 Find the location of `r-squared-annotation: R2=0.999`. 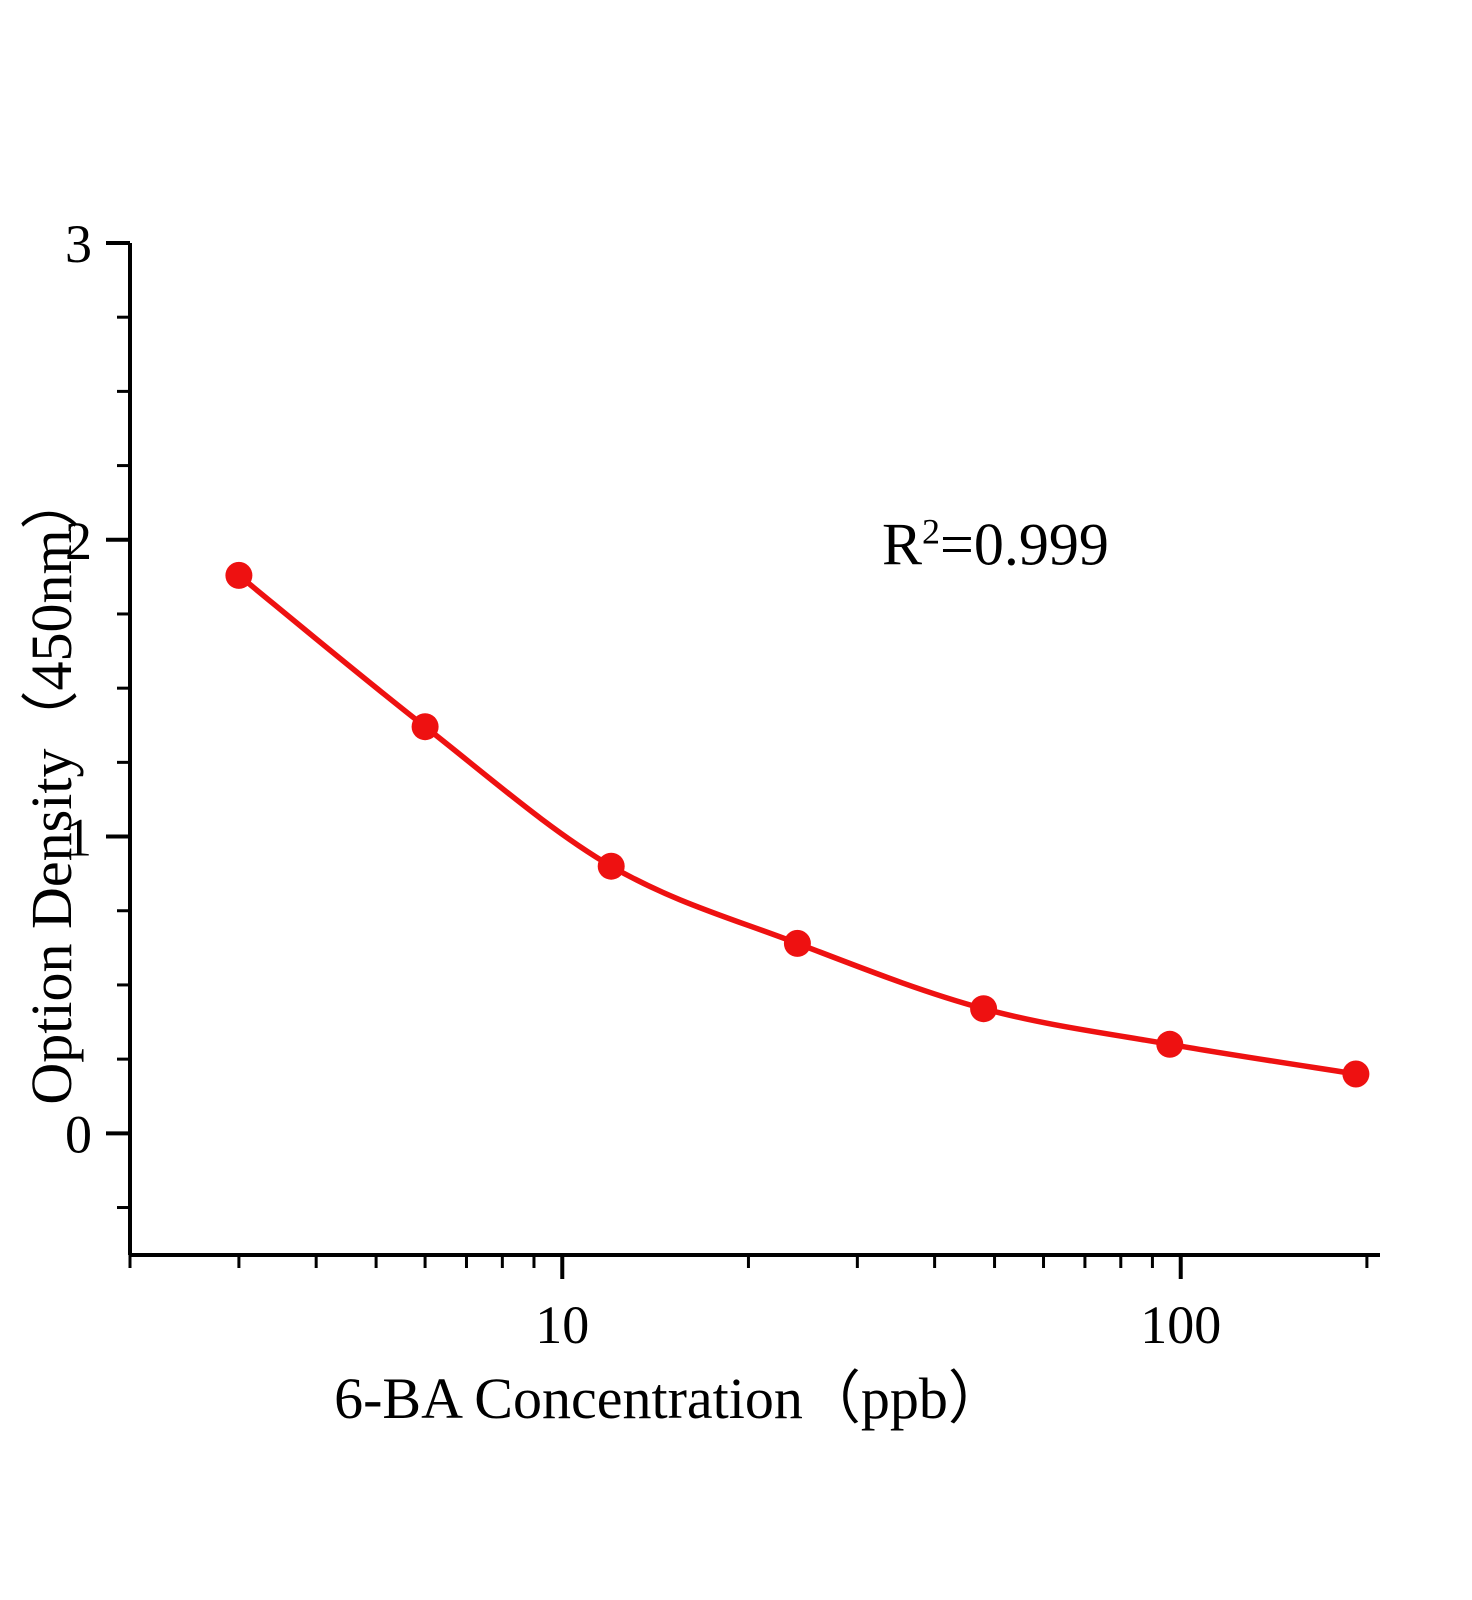

r-squared-annotation: R2=0.999 is located at coordinates (995, 545).